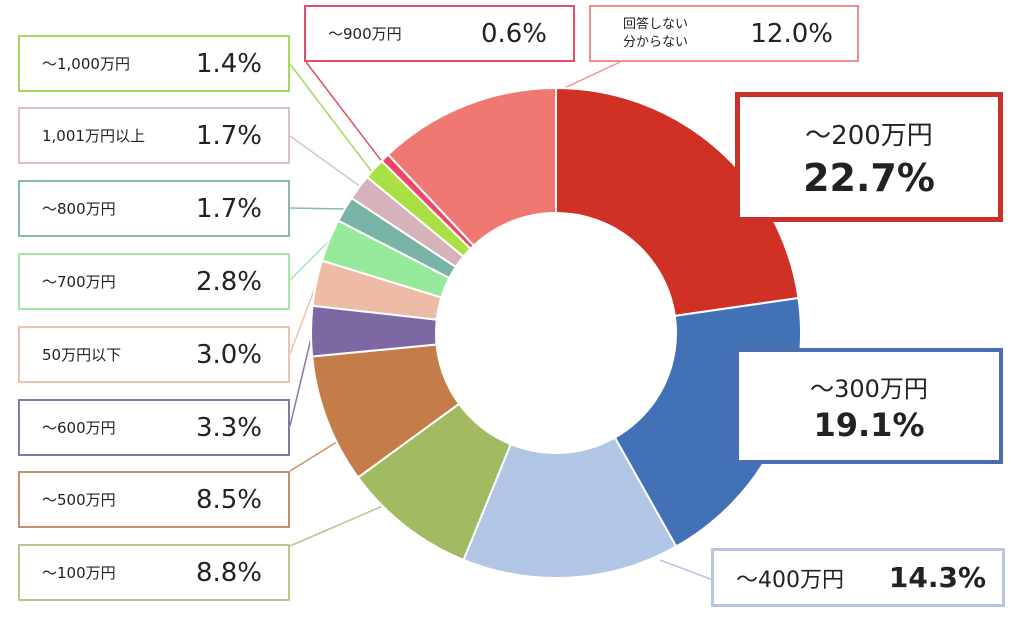 The width and height of the screenshot is (1024, 642). Describe the element at coordinates (86, 64) in the screenshot. I see `label-1000-category: ～1,000万円` at that location.